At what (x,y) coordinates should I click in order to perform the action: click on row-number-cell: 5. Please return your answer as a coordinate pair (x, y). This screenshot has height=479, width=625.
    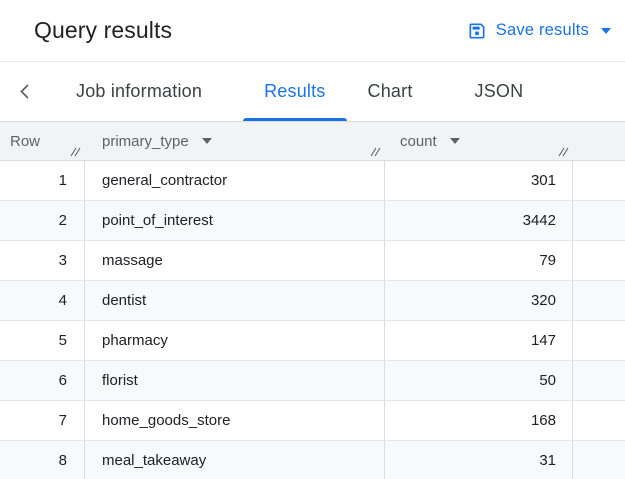
    Looking at the image, I should click on (42, 340).